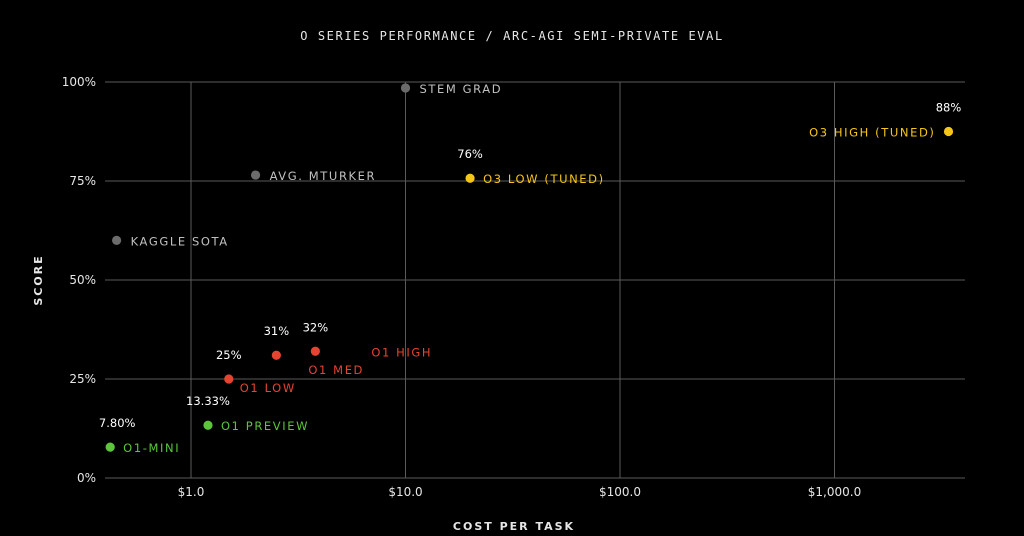 Image resolution: width=1024 pixels, height=536 pixels. What do you see at coordinates (544, 179) in the screenshot?
I see `point-label-o3-low-tuned: O3 LOW (TUNED)` at bounding box center [544, 179].